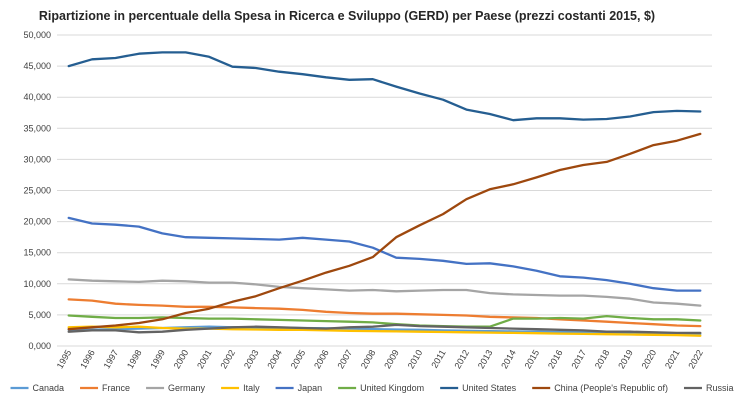 The height and width of the screenshot is (420, 744). What do you see at coordinates (384, 292) in the screenshot?
I see `series-line-germany` at bounding box center [384, 292].